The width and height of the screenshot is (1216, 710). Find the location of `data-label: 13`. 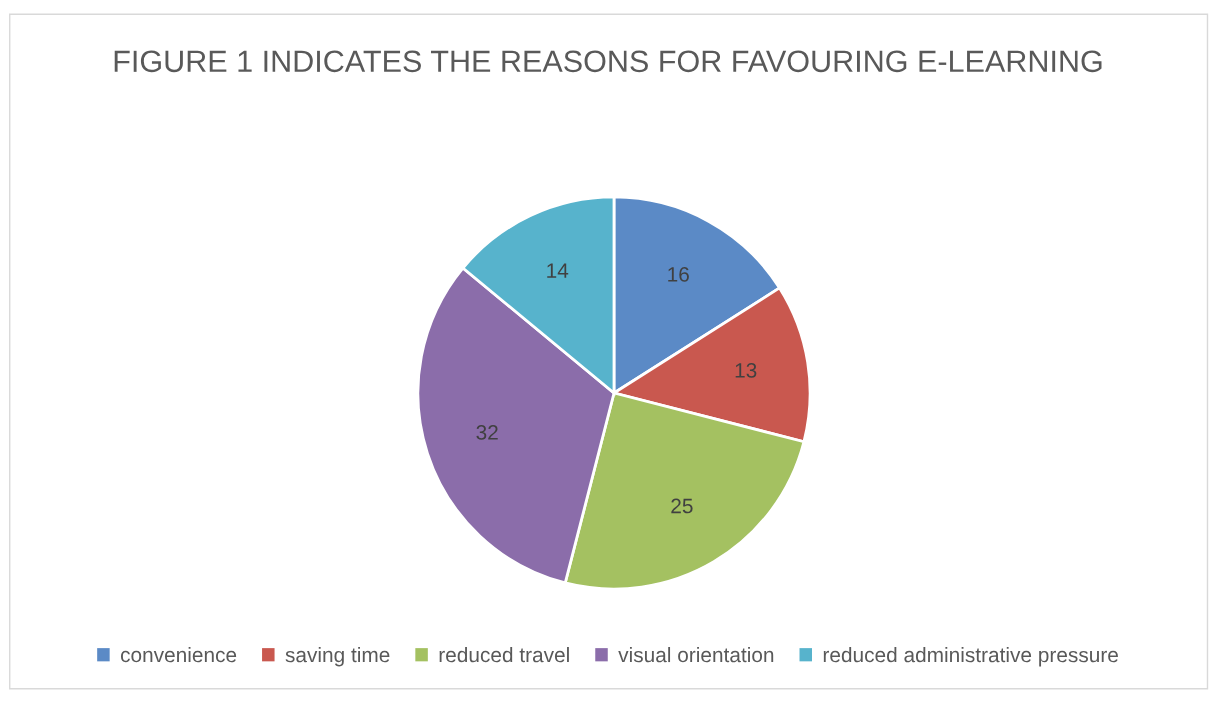

data-label: 13 is located at coordinates (746, 370).